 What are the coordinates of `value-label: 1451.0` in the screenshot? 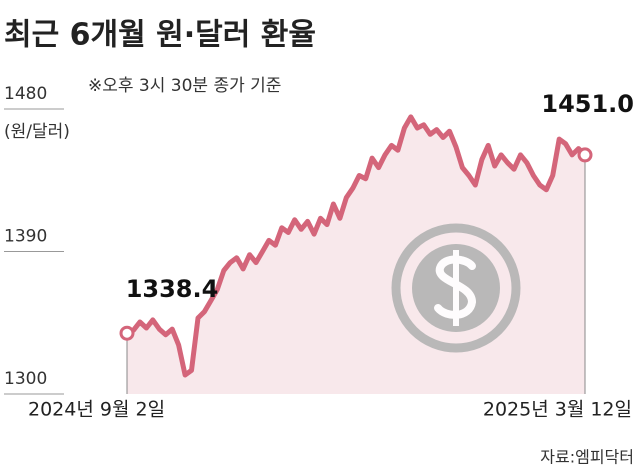 It's located at (587, 104).